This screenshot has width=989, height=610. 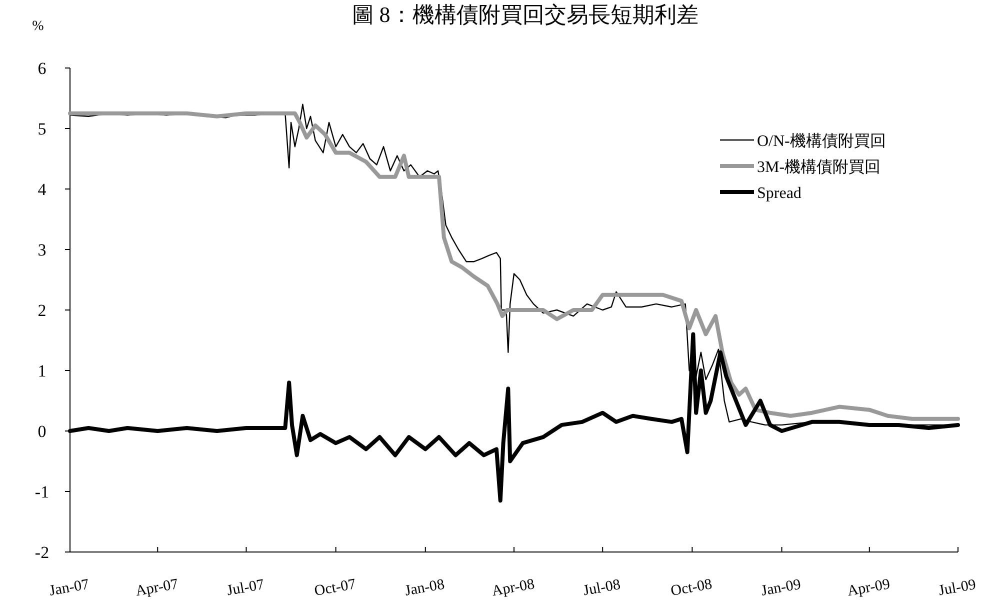 What do you see at coordinates (42, 68) in the screenshot?
I see `y-tick-label: 6` at bounding box center [42, 68].